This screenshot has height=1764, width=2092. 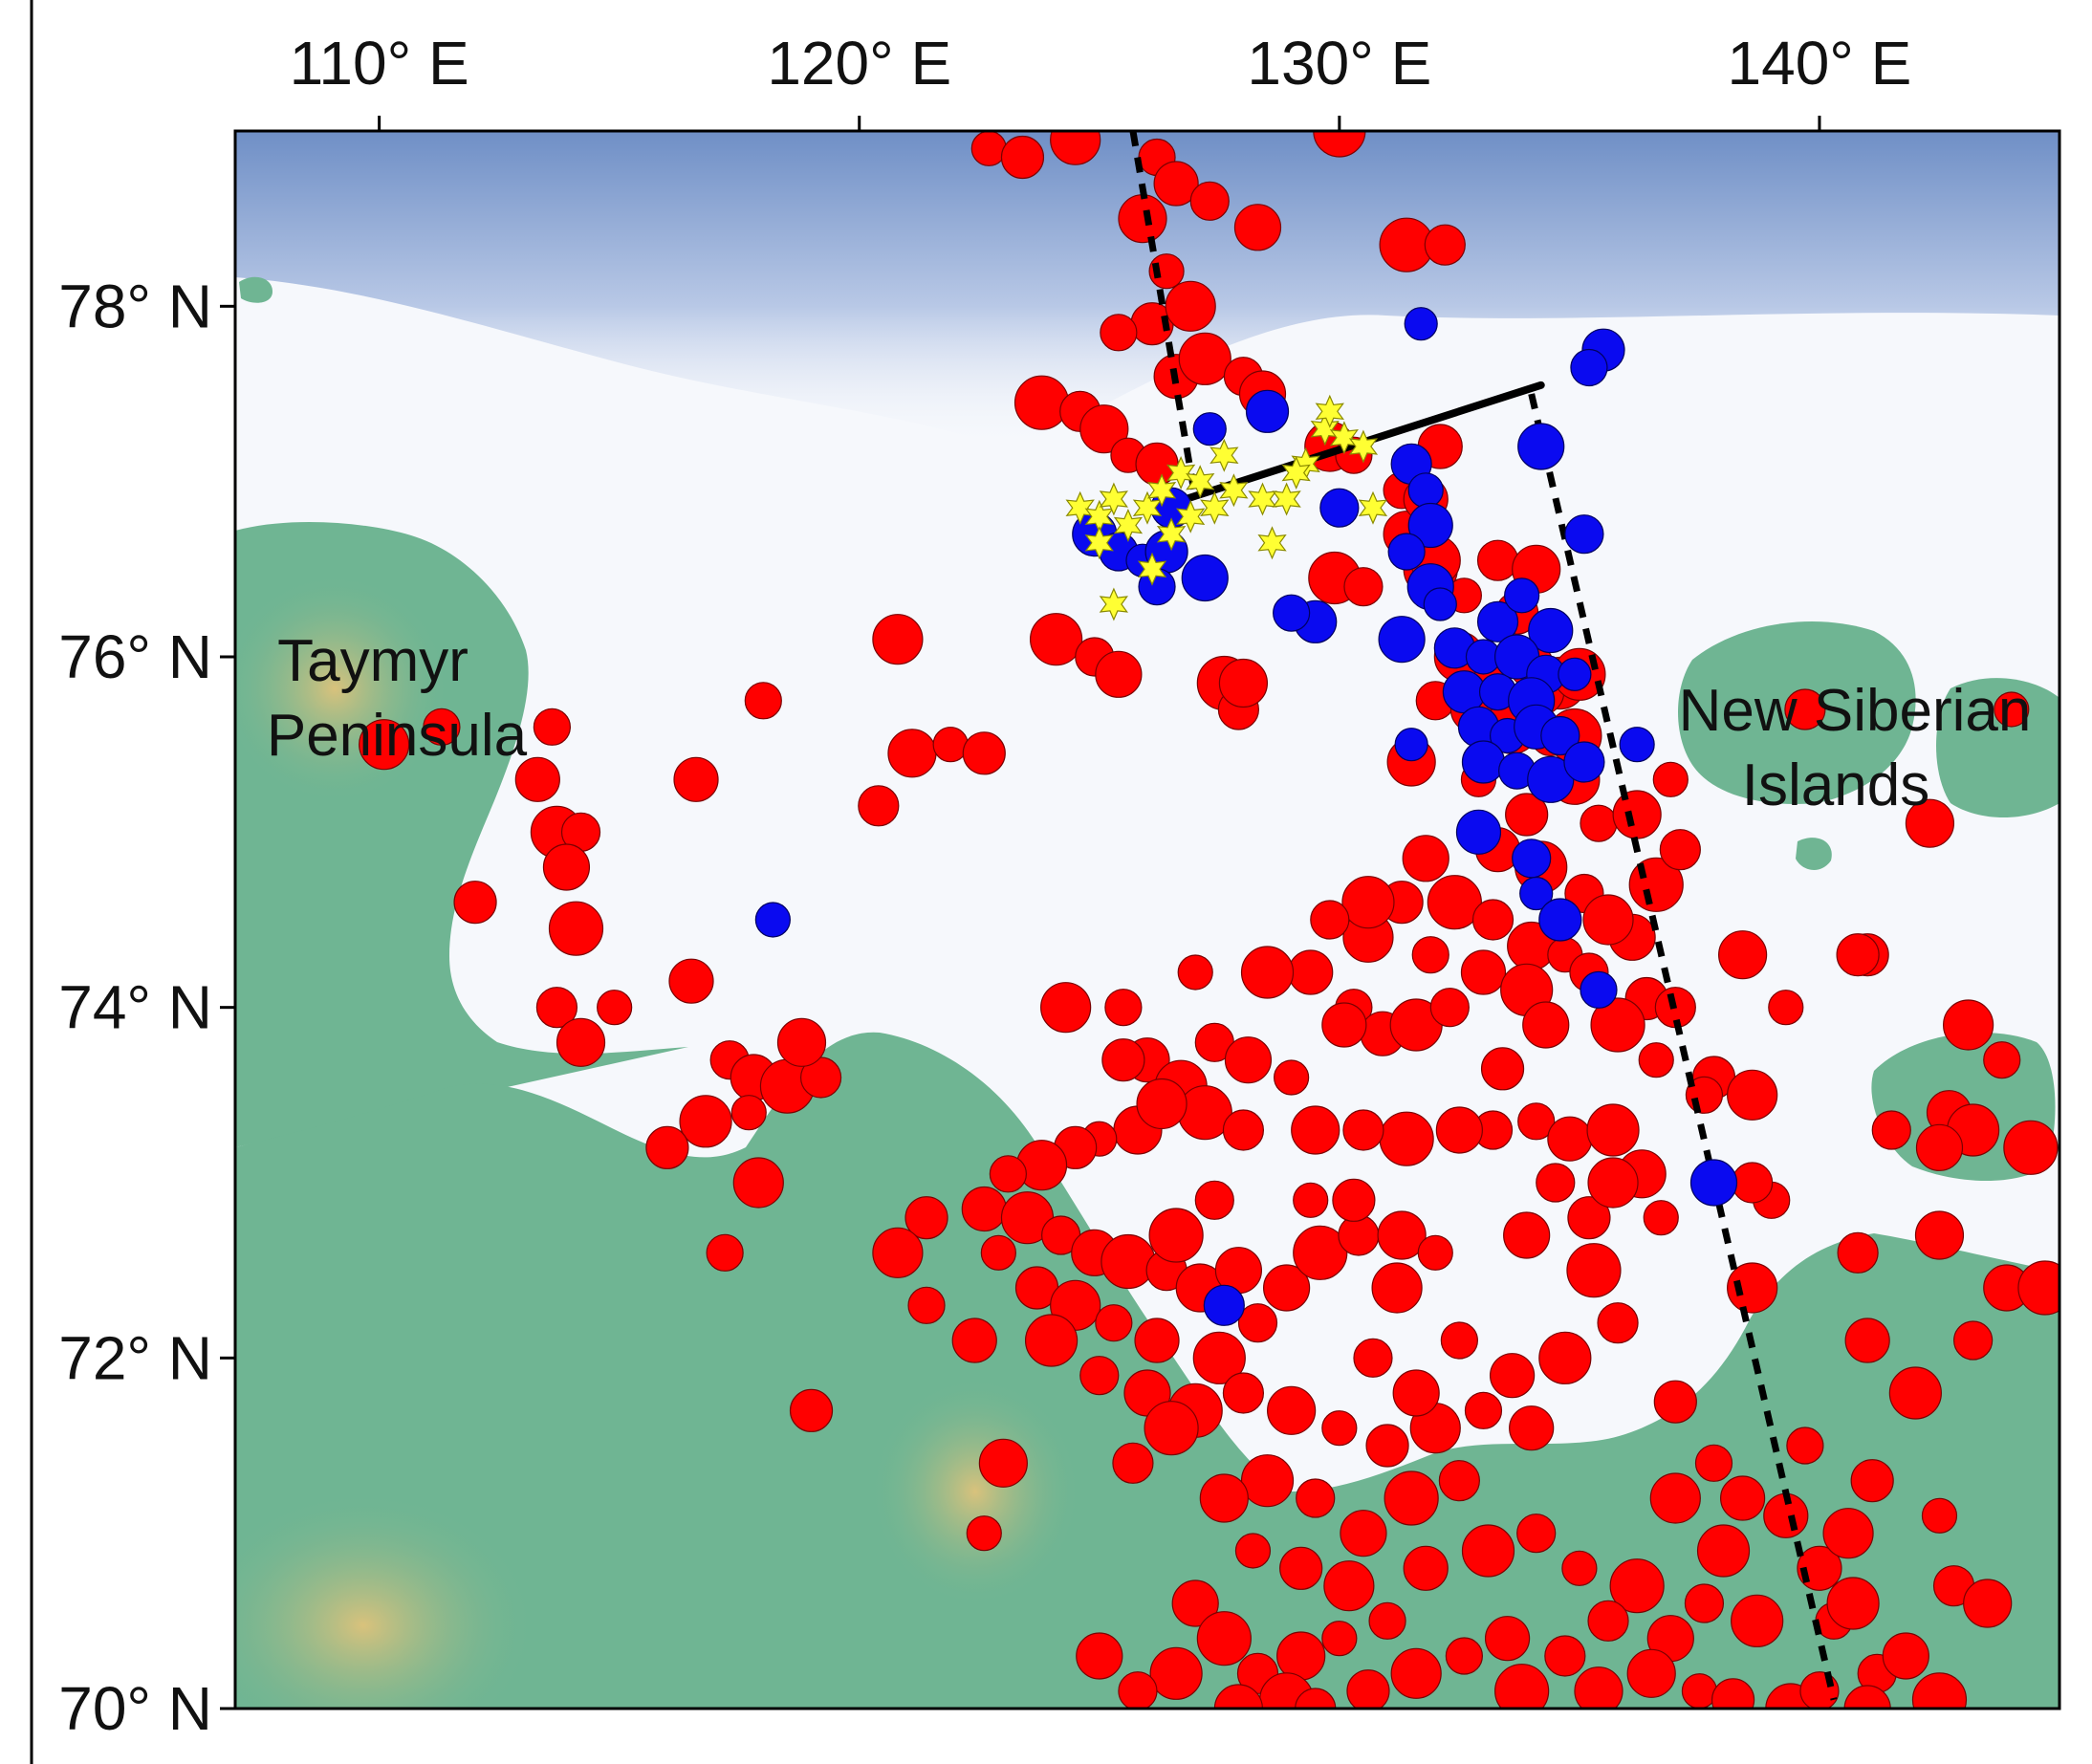 I want to click on lon-tick-label: 130° E, so click(x=1339, y=63).